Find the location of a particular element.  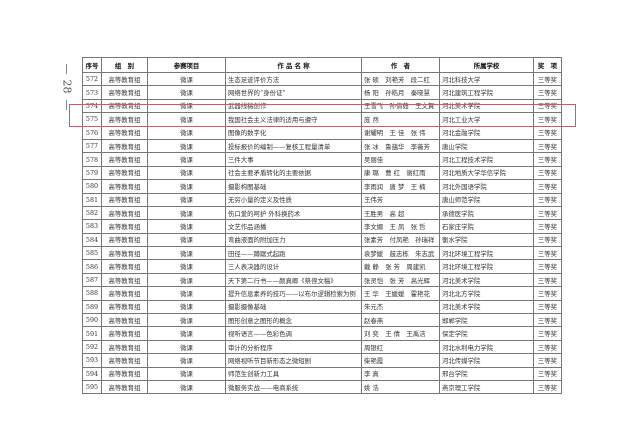

cell-title: 摄影摄像基础 is located at coordinates (293, 307).